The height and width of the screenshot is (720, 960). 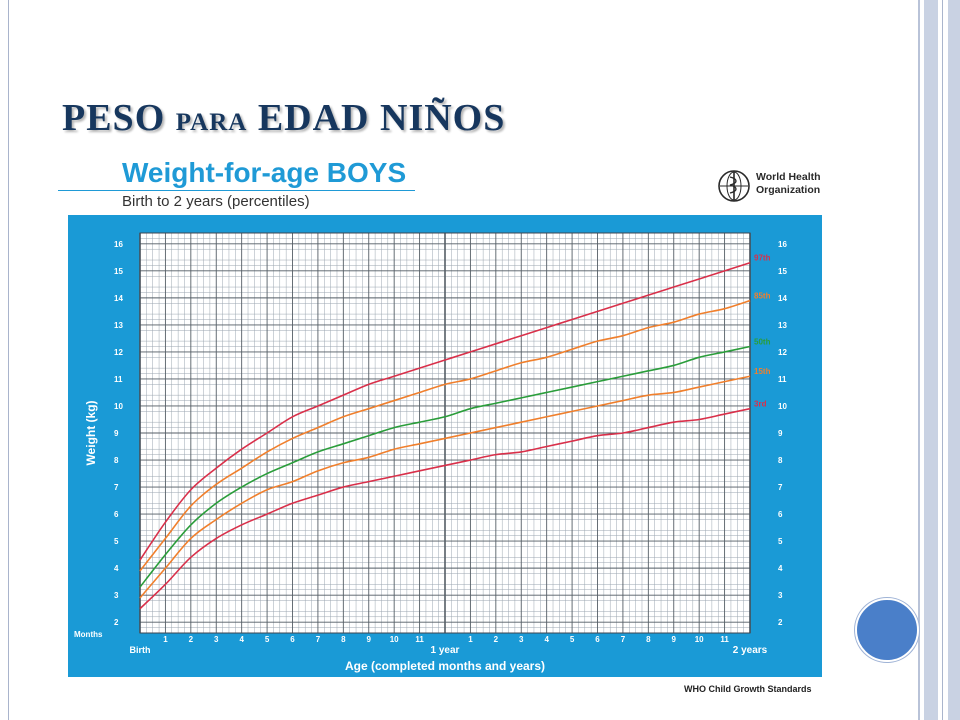 What do you see at coordinates (116, 460) in the screenshot?
I see `y-tick-label-left: 8` at bounding box center [116, 460].